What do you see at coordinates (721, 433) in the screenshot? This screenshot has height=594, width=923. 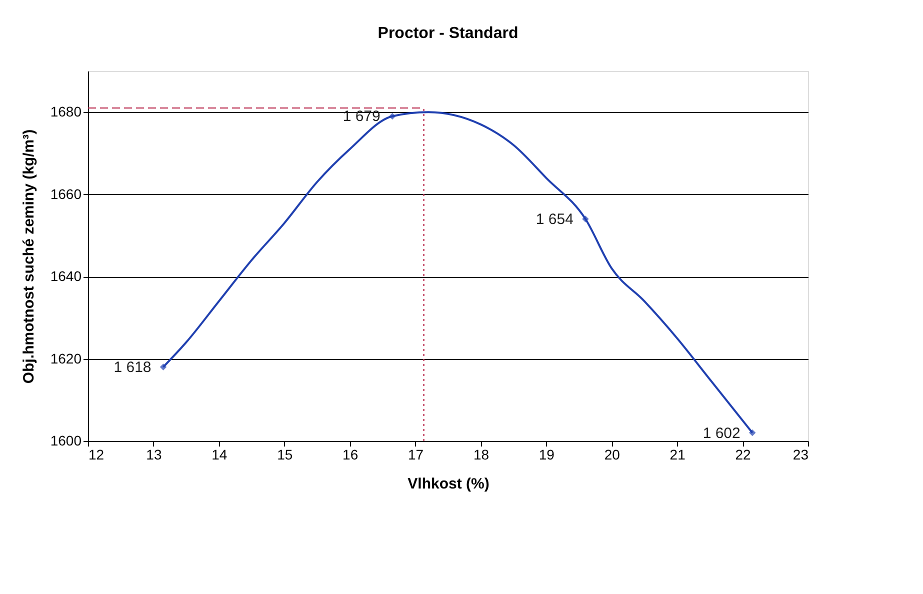 I see `data-label: 1 602` at bounding box center [721, 433].